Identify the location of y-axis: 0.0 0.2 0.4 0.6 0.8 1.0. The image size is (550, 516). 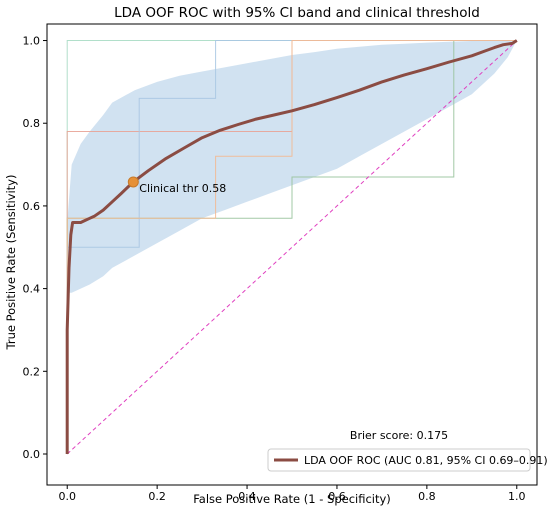
(35, 248).